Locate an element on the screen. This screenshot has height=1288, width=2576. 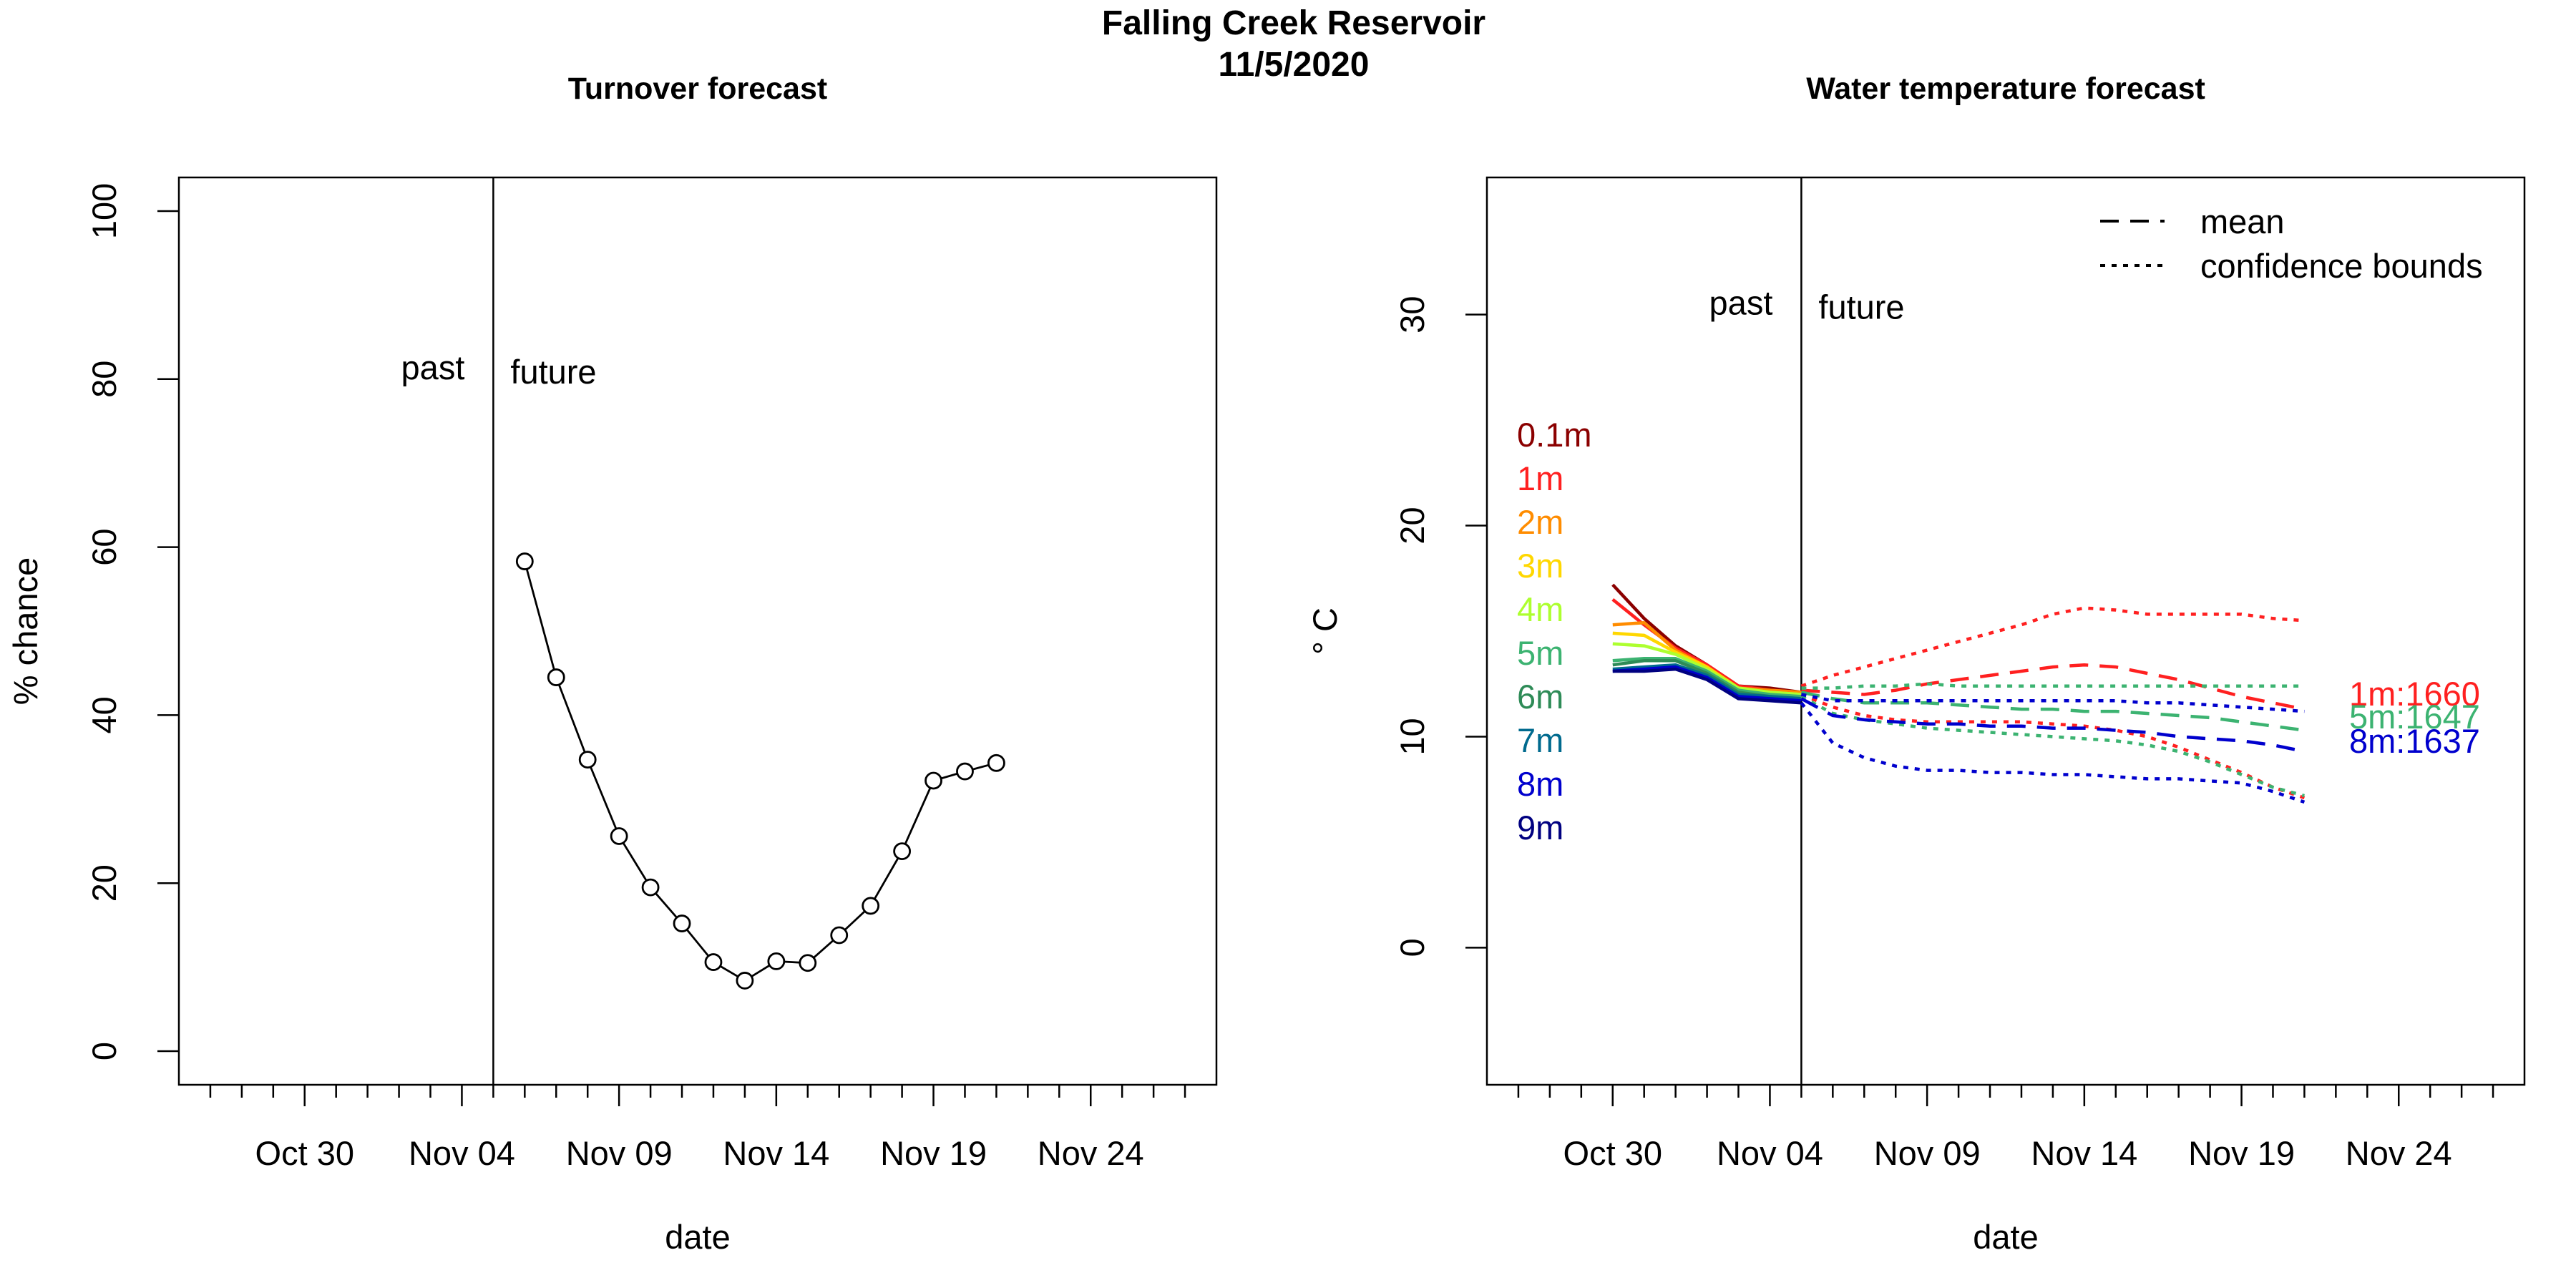
lower-bound-8m is located at coordinates (2053, 752).